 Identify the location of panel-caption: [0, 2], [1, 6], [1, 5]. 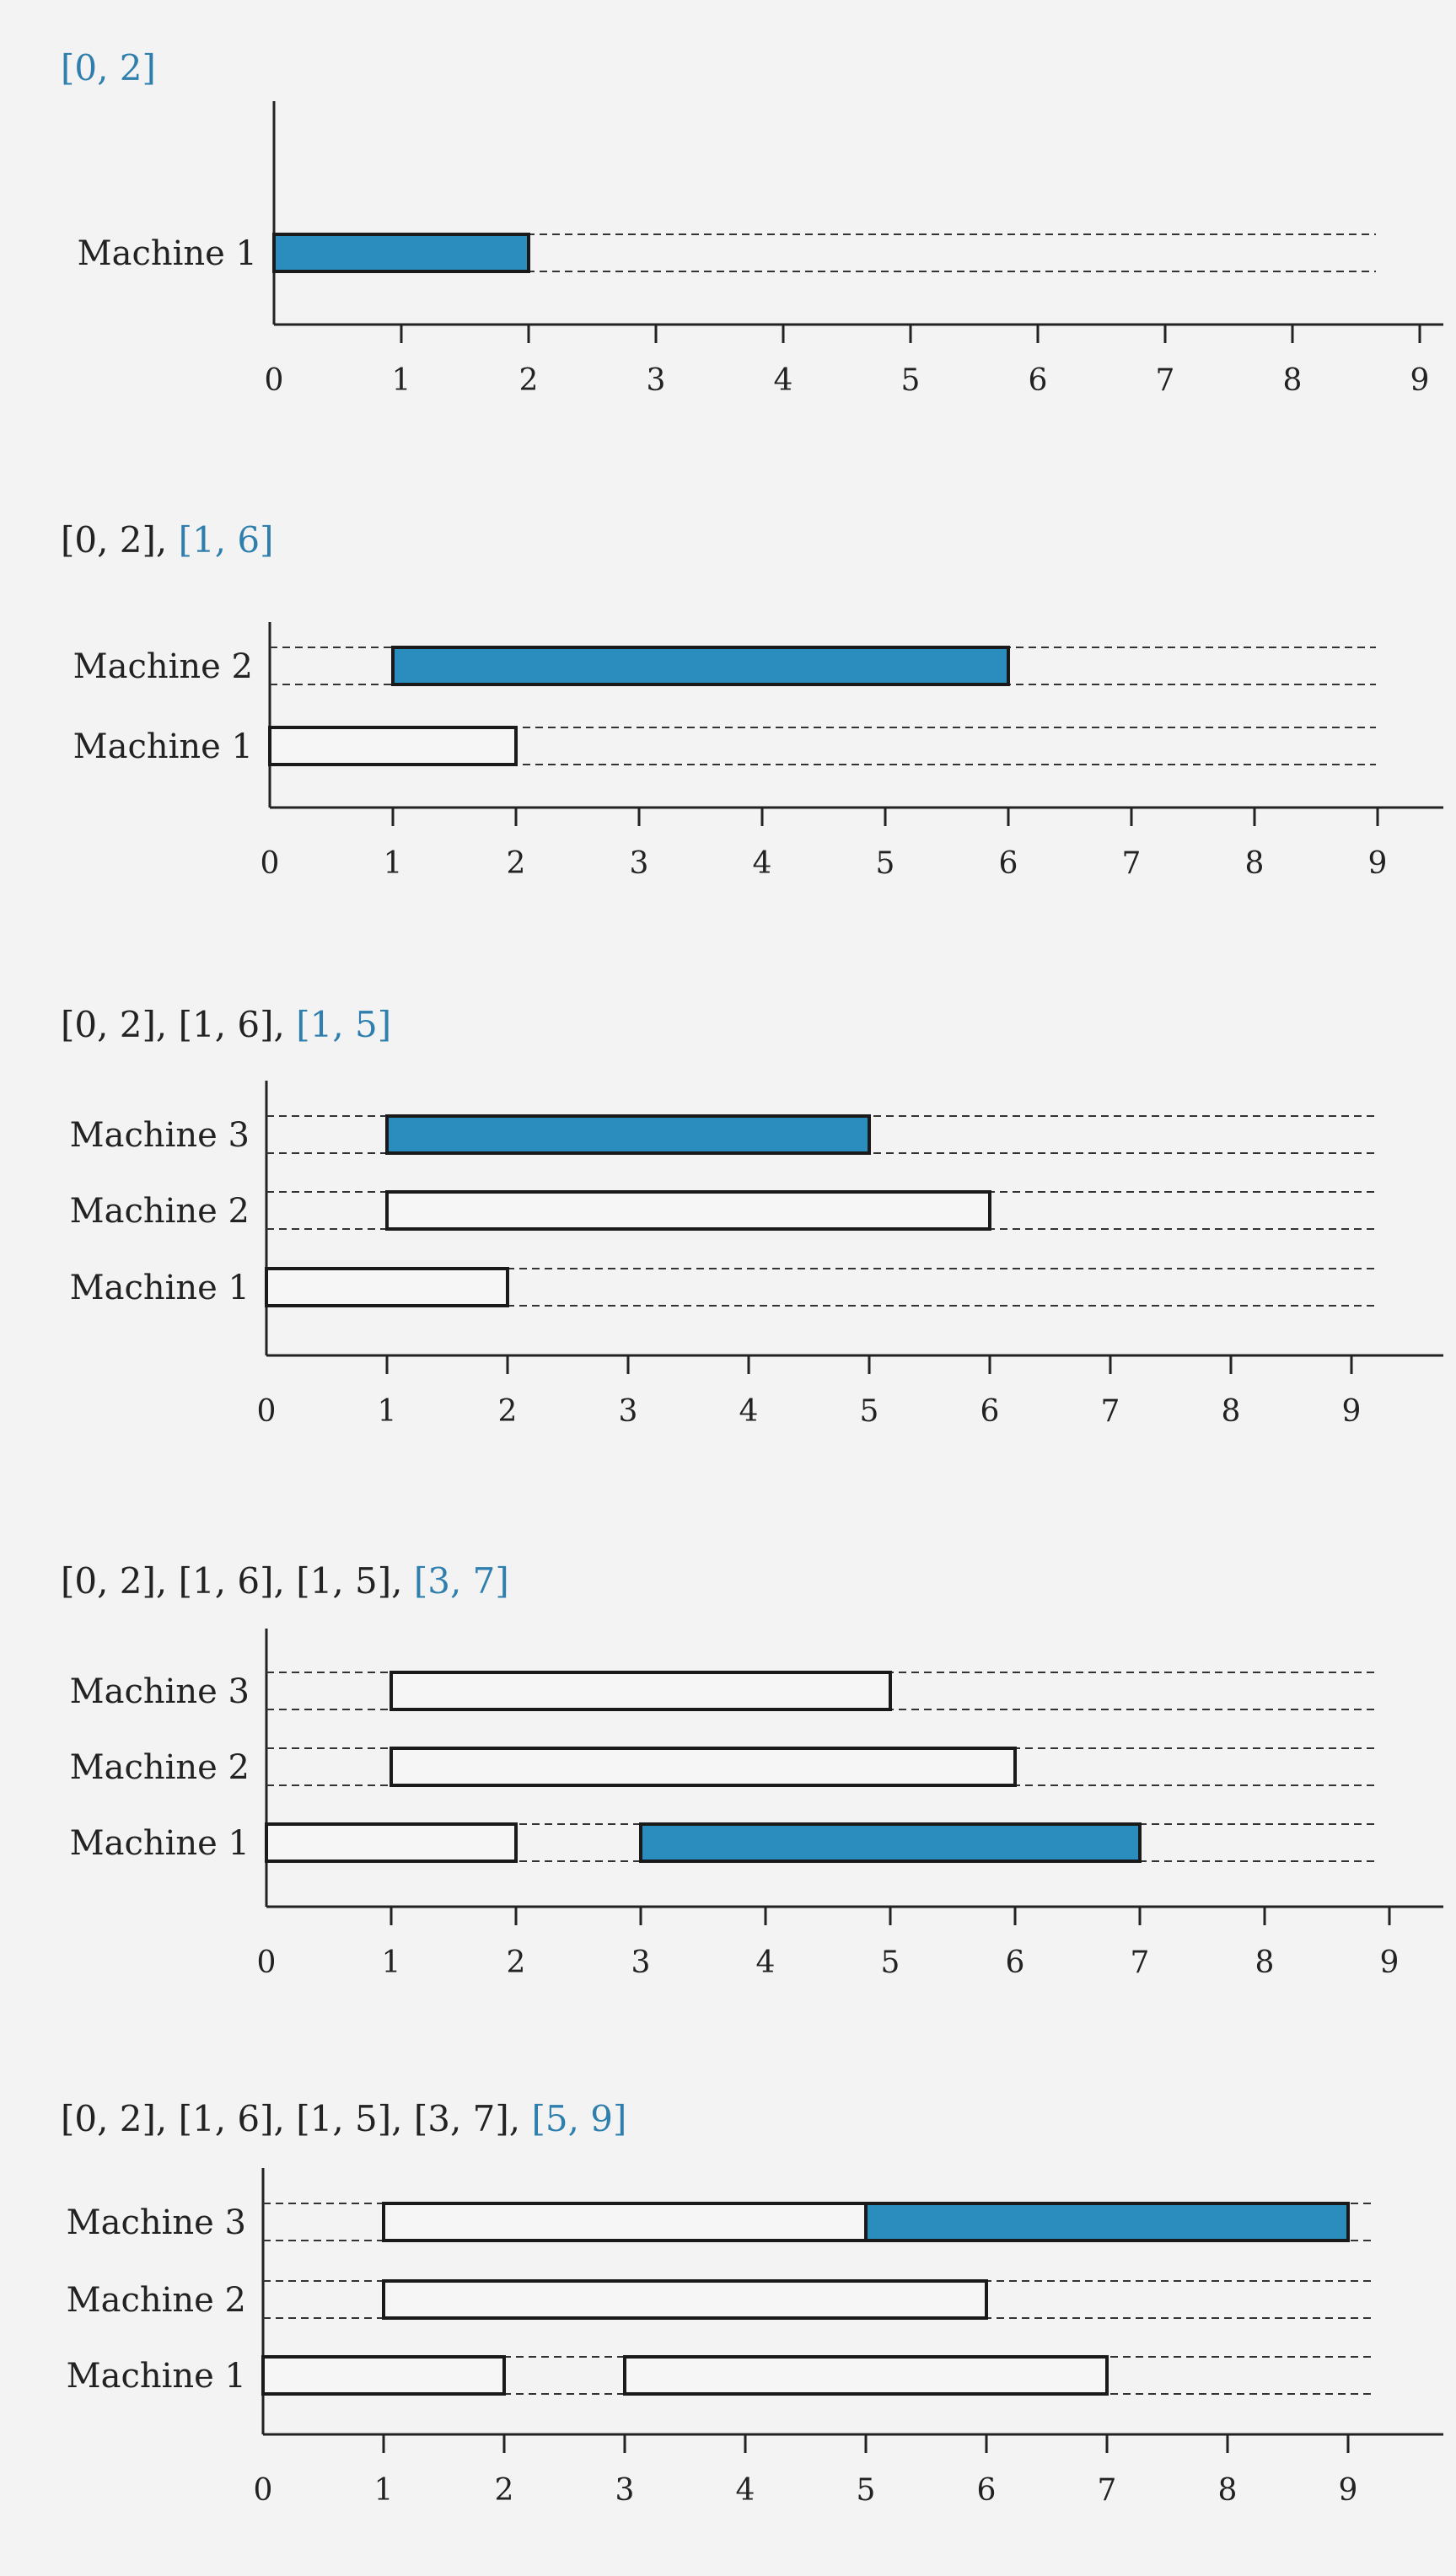
(226, 1024).